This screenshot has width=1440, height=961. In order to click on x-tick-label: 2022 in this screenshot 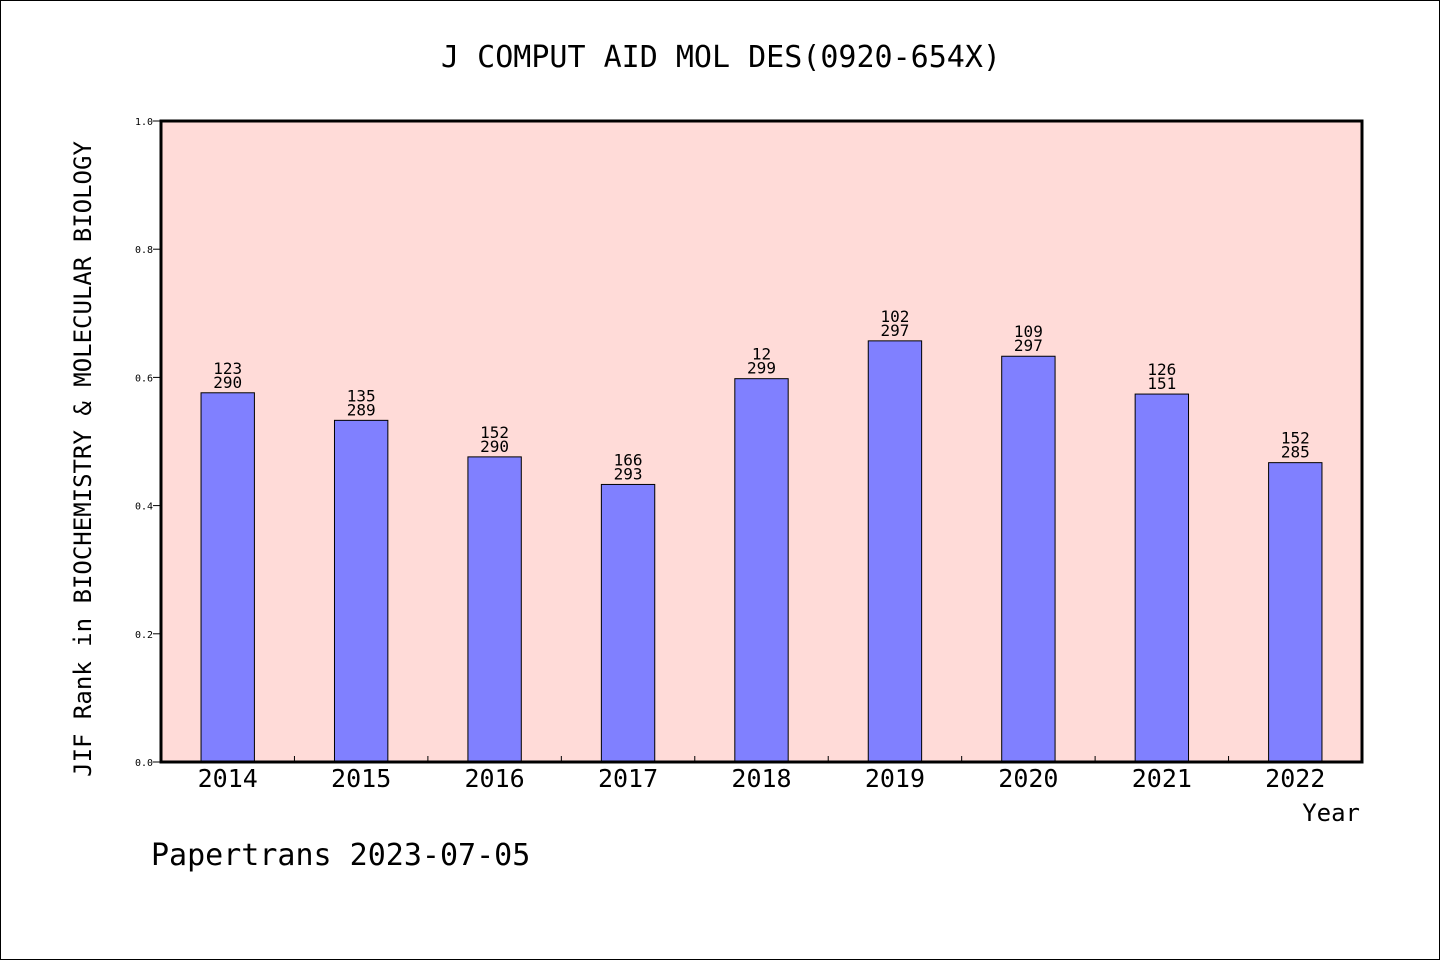, I will do `click(1295, 778)`.